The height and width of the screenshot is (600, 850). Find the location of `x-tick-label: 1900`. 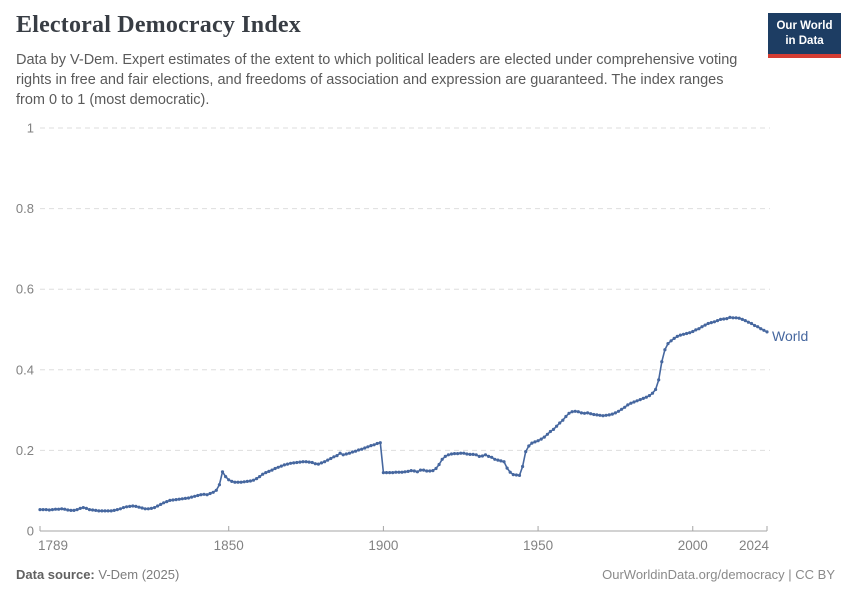

x-tick-label: 1900 is located at coordinates (383, 545).